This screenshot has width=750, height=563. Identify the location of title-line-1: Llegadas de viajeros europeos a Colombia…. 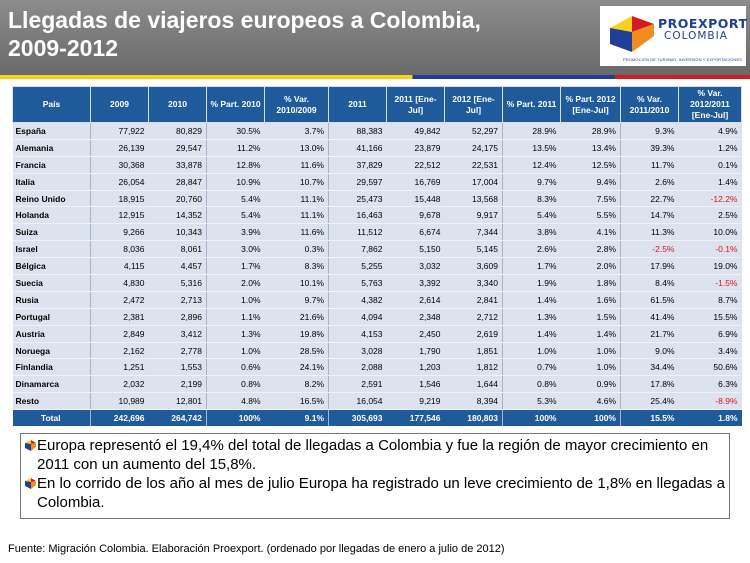
(244, 20).